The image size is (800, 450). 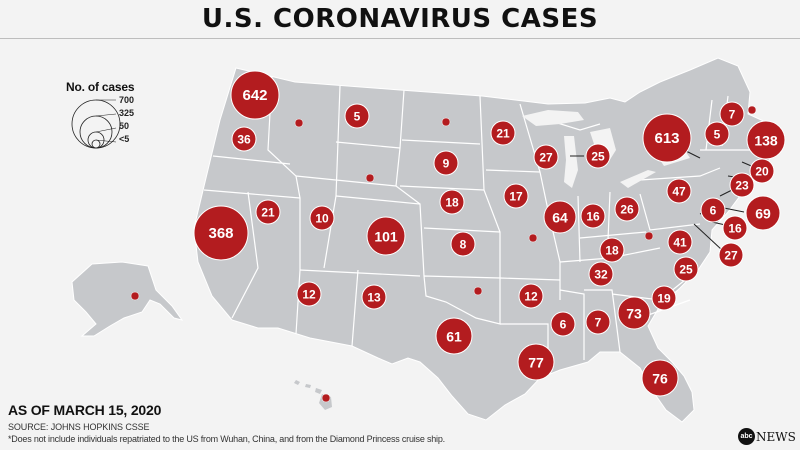 What do you see at coordinates (763, 214) in the screenshot?
I see `case-count-label: 69` at bounding box center [763, 214].